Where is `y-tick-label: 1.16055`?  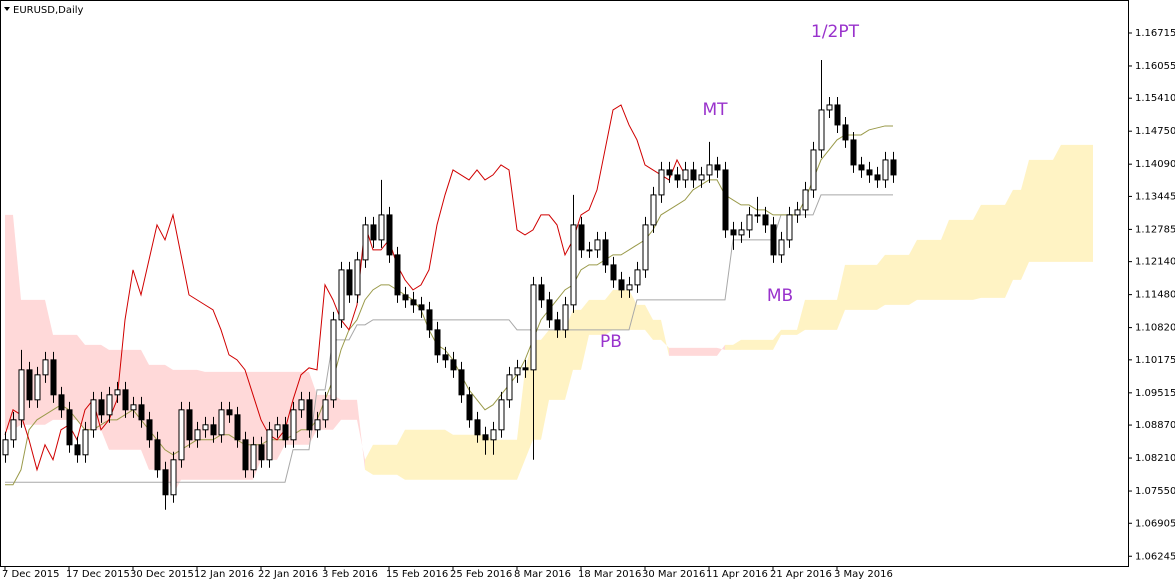
y-tick-label: 1.16055 is located at coordinates (1155, 66).